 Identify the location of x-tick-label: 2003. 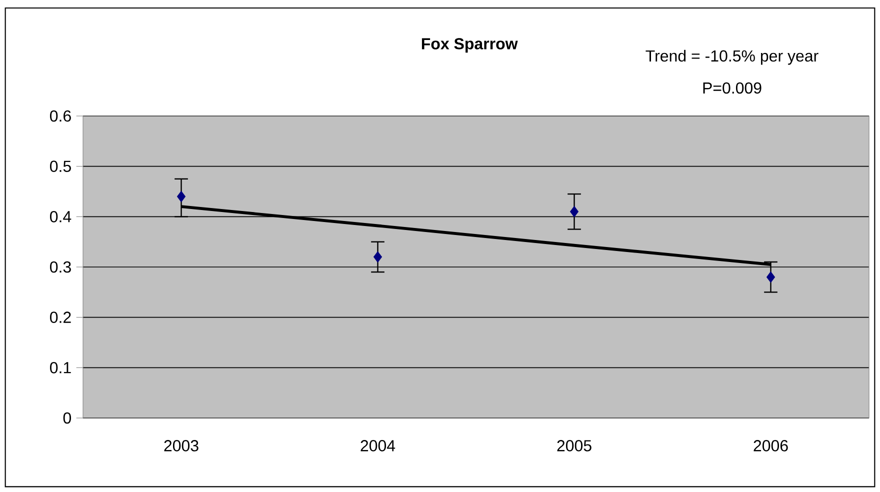
(181, 446).